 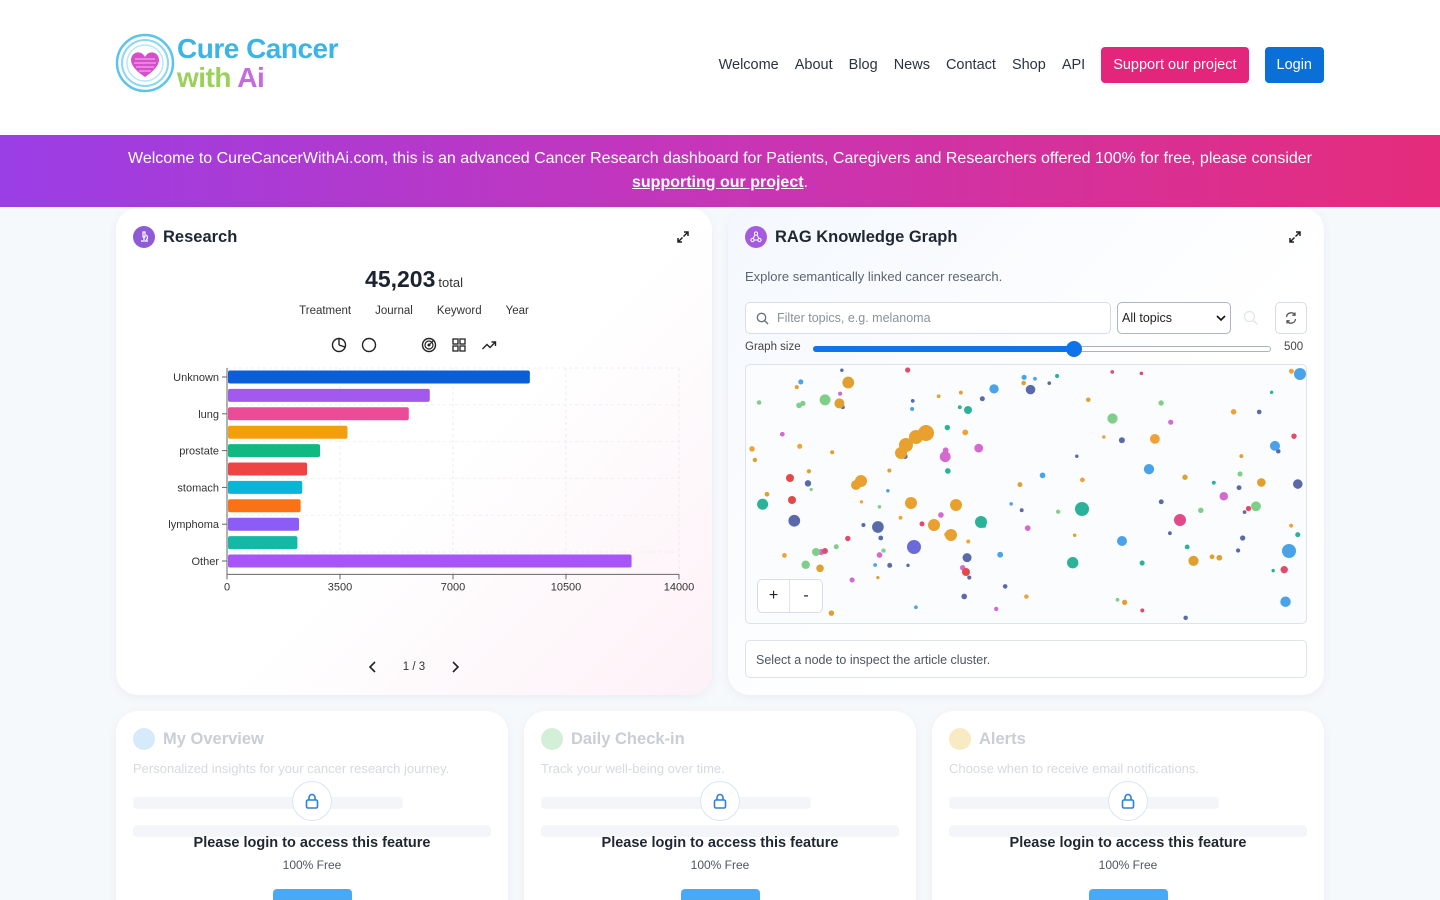 I want to click on tab-treatment: Treatment, so click(x=325, y=311).